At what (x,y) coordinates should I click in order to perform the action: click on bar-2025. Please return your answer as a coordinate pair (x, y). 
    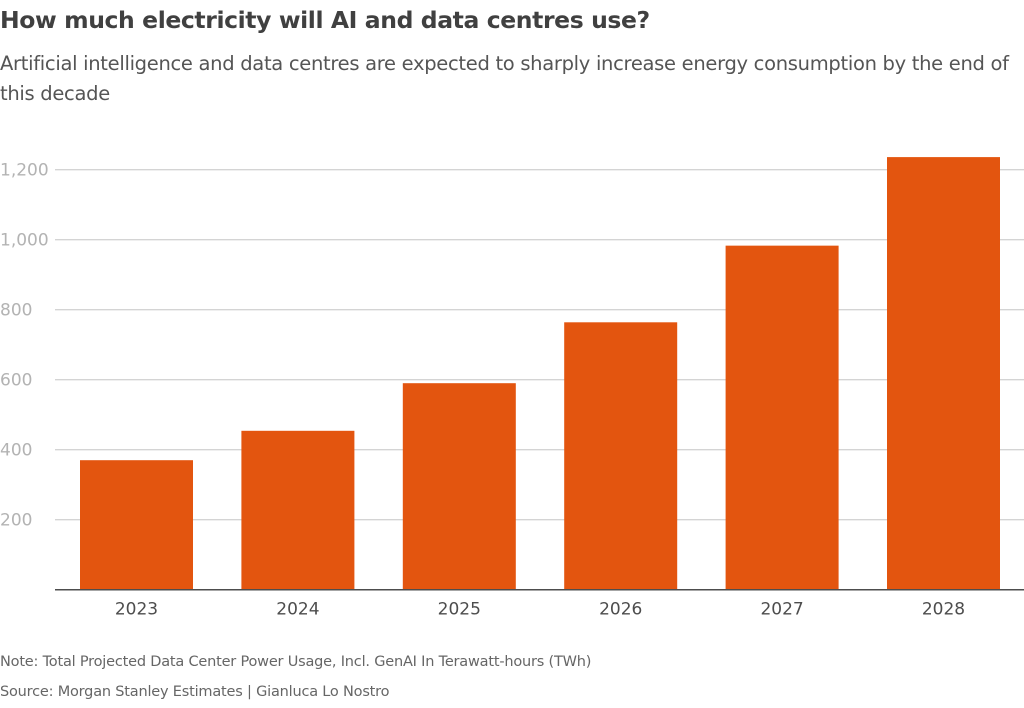
    Looking at the image, I should click on (459, 486).